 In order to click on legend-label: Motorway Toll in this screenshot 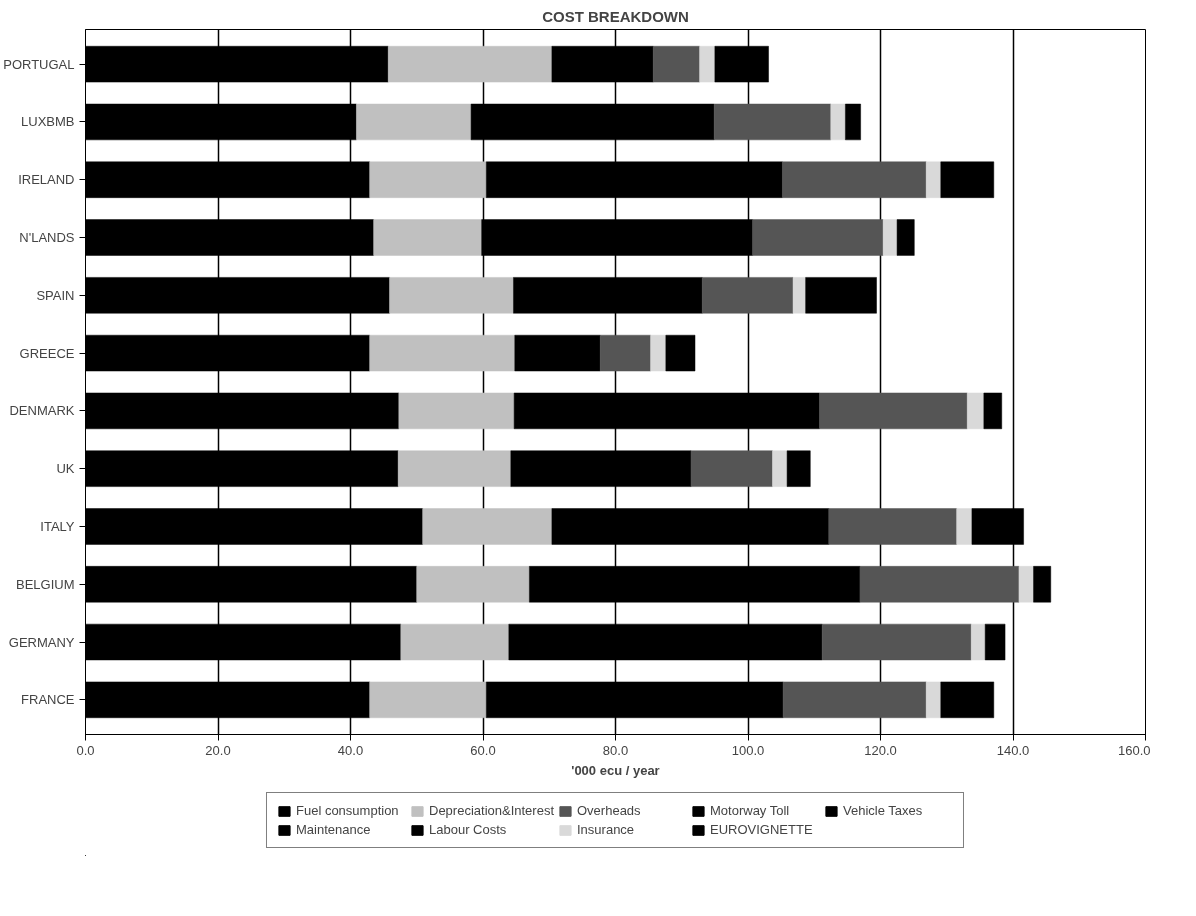, I will do `click(750, 810)`.